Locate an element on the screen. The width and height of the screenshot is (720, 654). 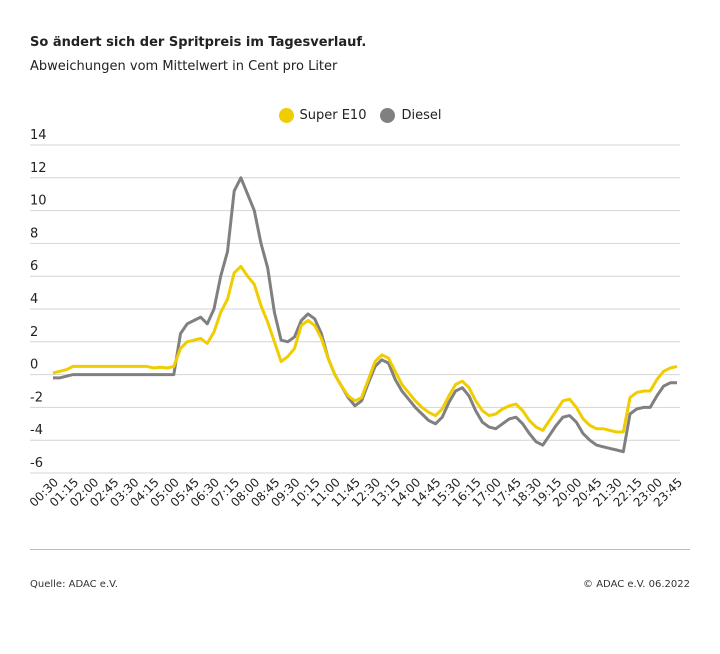
legend: Super E10 Diesel is located at coordinates (360, 115).